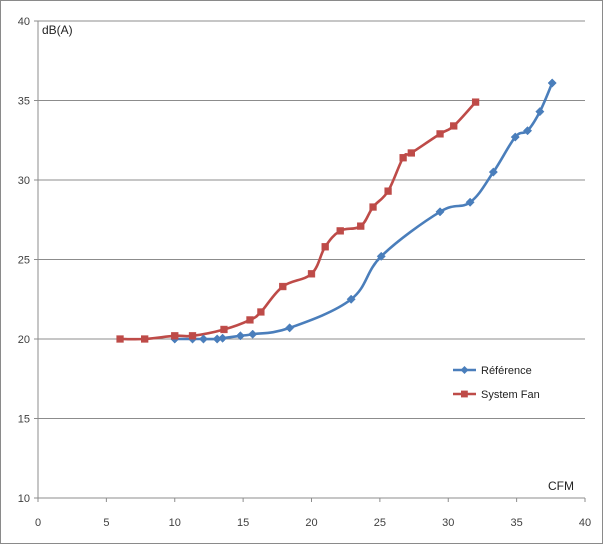  I want to click on legend: Référence System Fan, so click(496, 383).